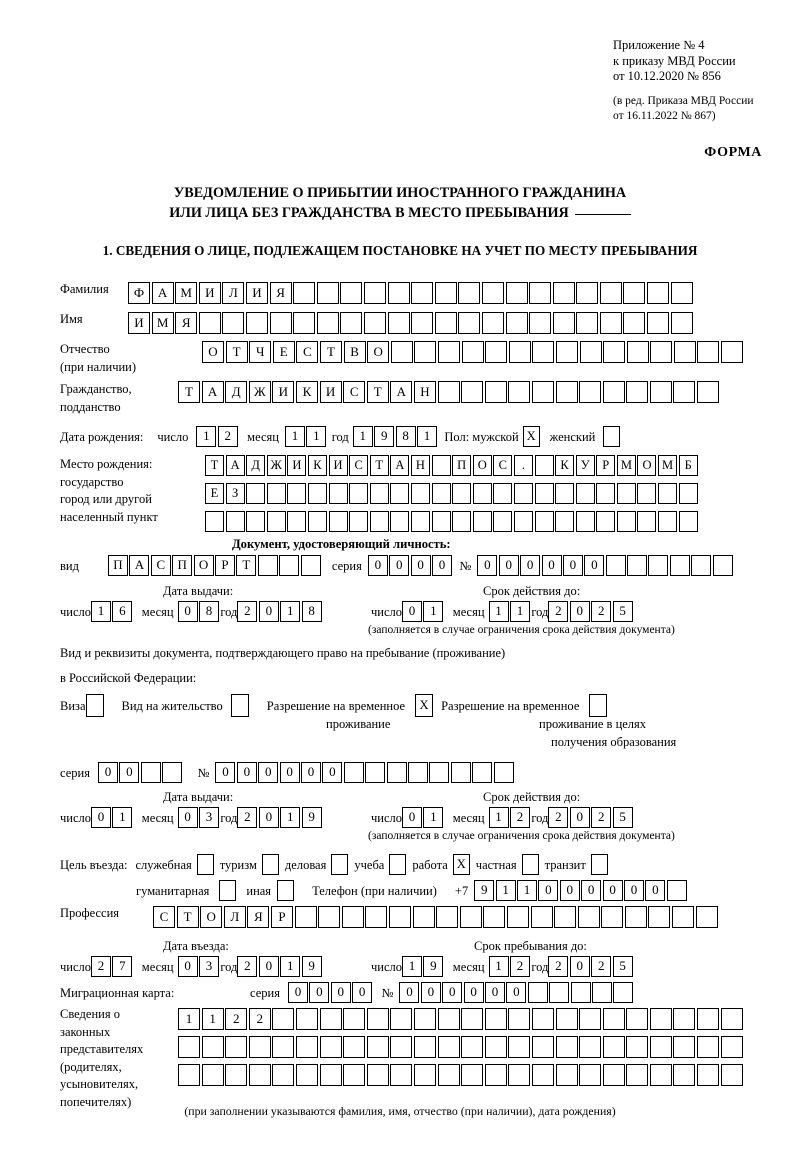  Describe the element at coordinates (519, 966) in the screenshot. I see `input-cell: 2` at that location.